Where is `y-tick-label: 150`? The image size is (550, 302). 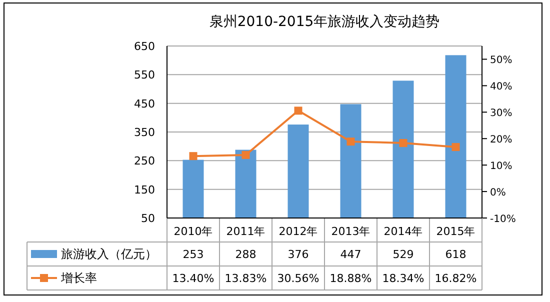
y-tick-label: 150 is located at coordinates (144, 189).